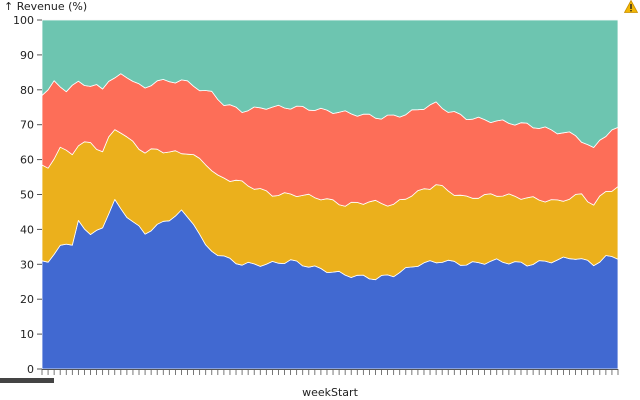  I want to click on y-tick-label: 0, so click(30, 369).